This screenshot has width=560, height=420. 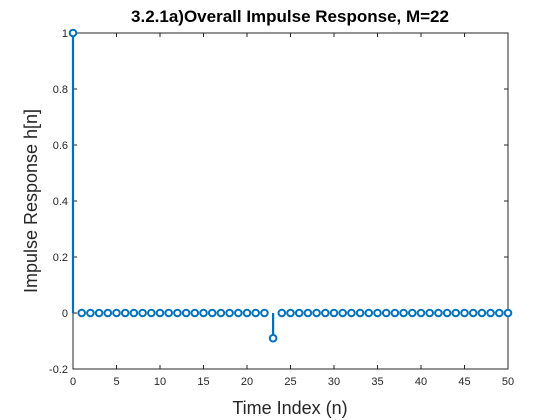 What do you see at coordinates (464, 382) in the screenshot?
I see `x-tick-label: 45` at bounding box center [464, 382].